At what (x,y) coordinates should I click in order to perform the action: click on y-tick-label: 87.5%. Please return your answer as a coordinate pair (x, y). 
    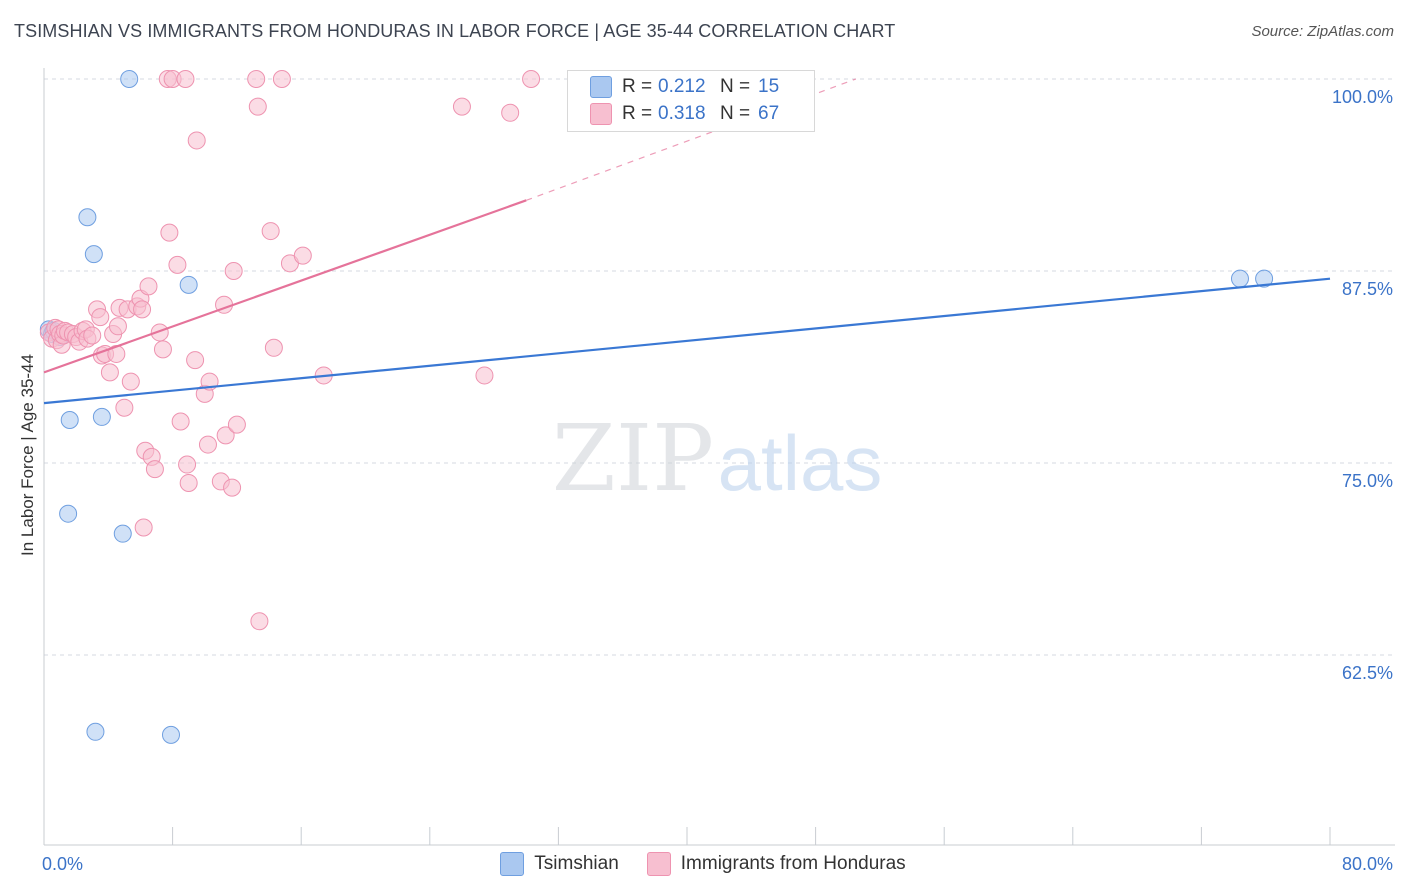
    Looking at the image, I should click on (1367, 289).